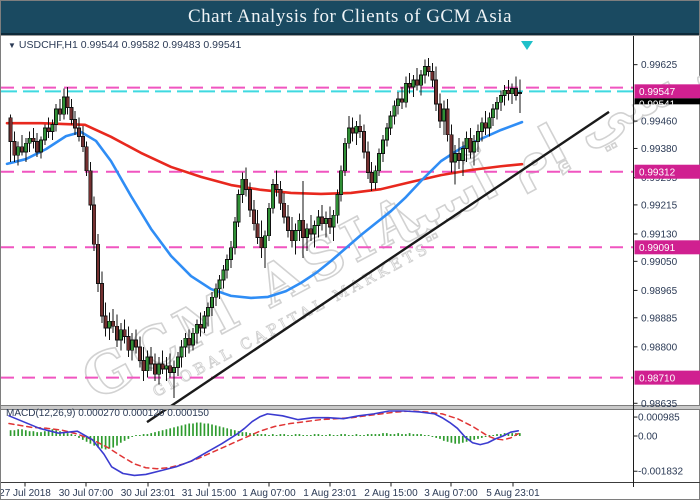  I want to click on time-tick-label: 2 Aug 15:00, so click(391, 493).